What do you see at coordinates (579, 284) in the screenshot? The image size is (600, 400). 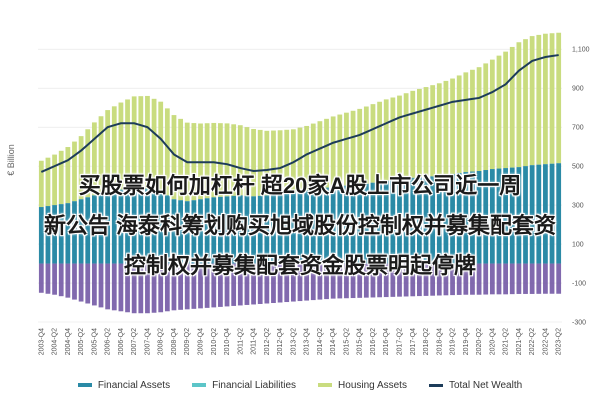 I see `y-tick-label: -100` at bounding box center [579, 284].